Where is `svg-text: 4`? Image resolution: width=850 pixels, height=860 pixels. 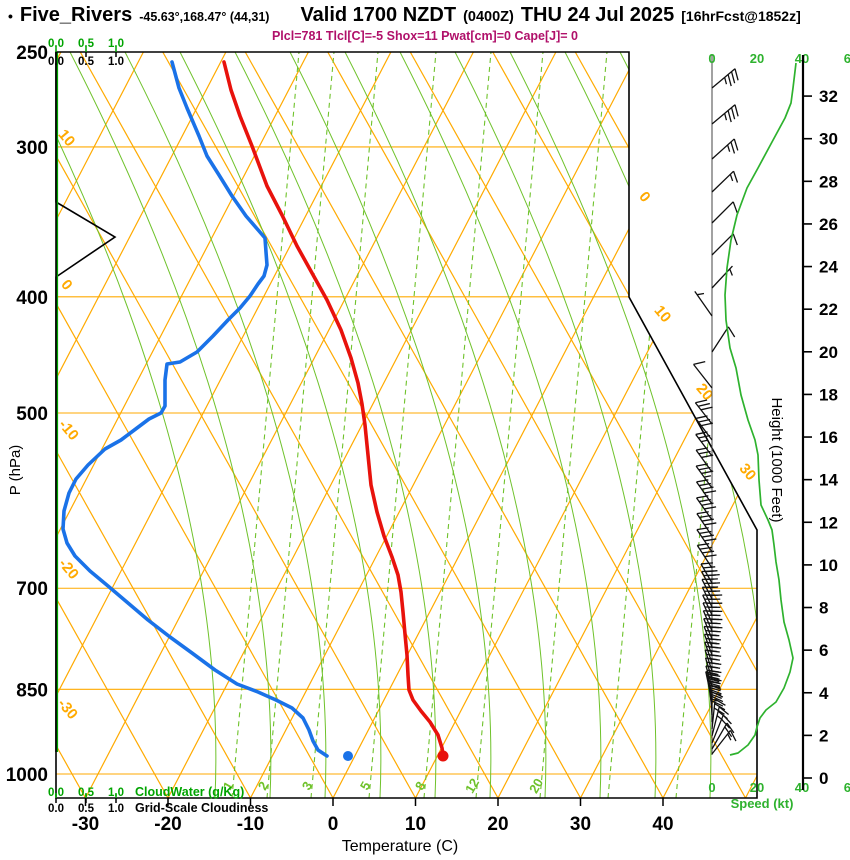 svg-text: 4 is located at coordinates (824, 693).